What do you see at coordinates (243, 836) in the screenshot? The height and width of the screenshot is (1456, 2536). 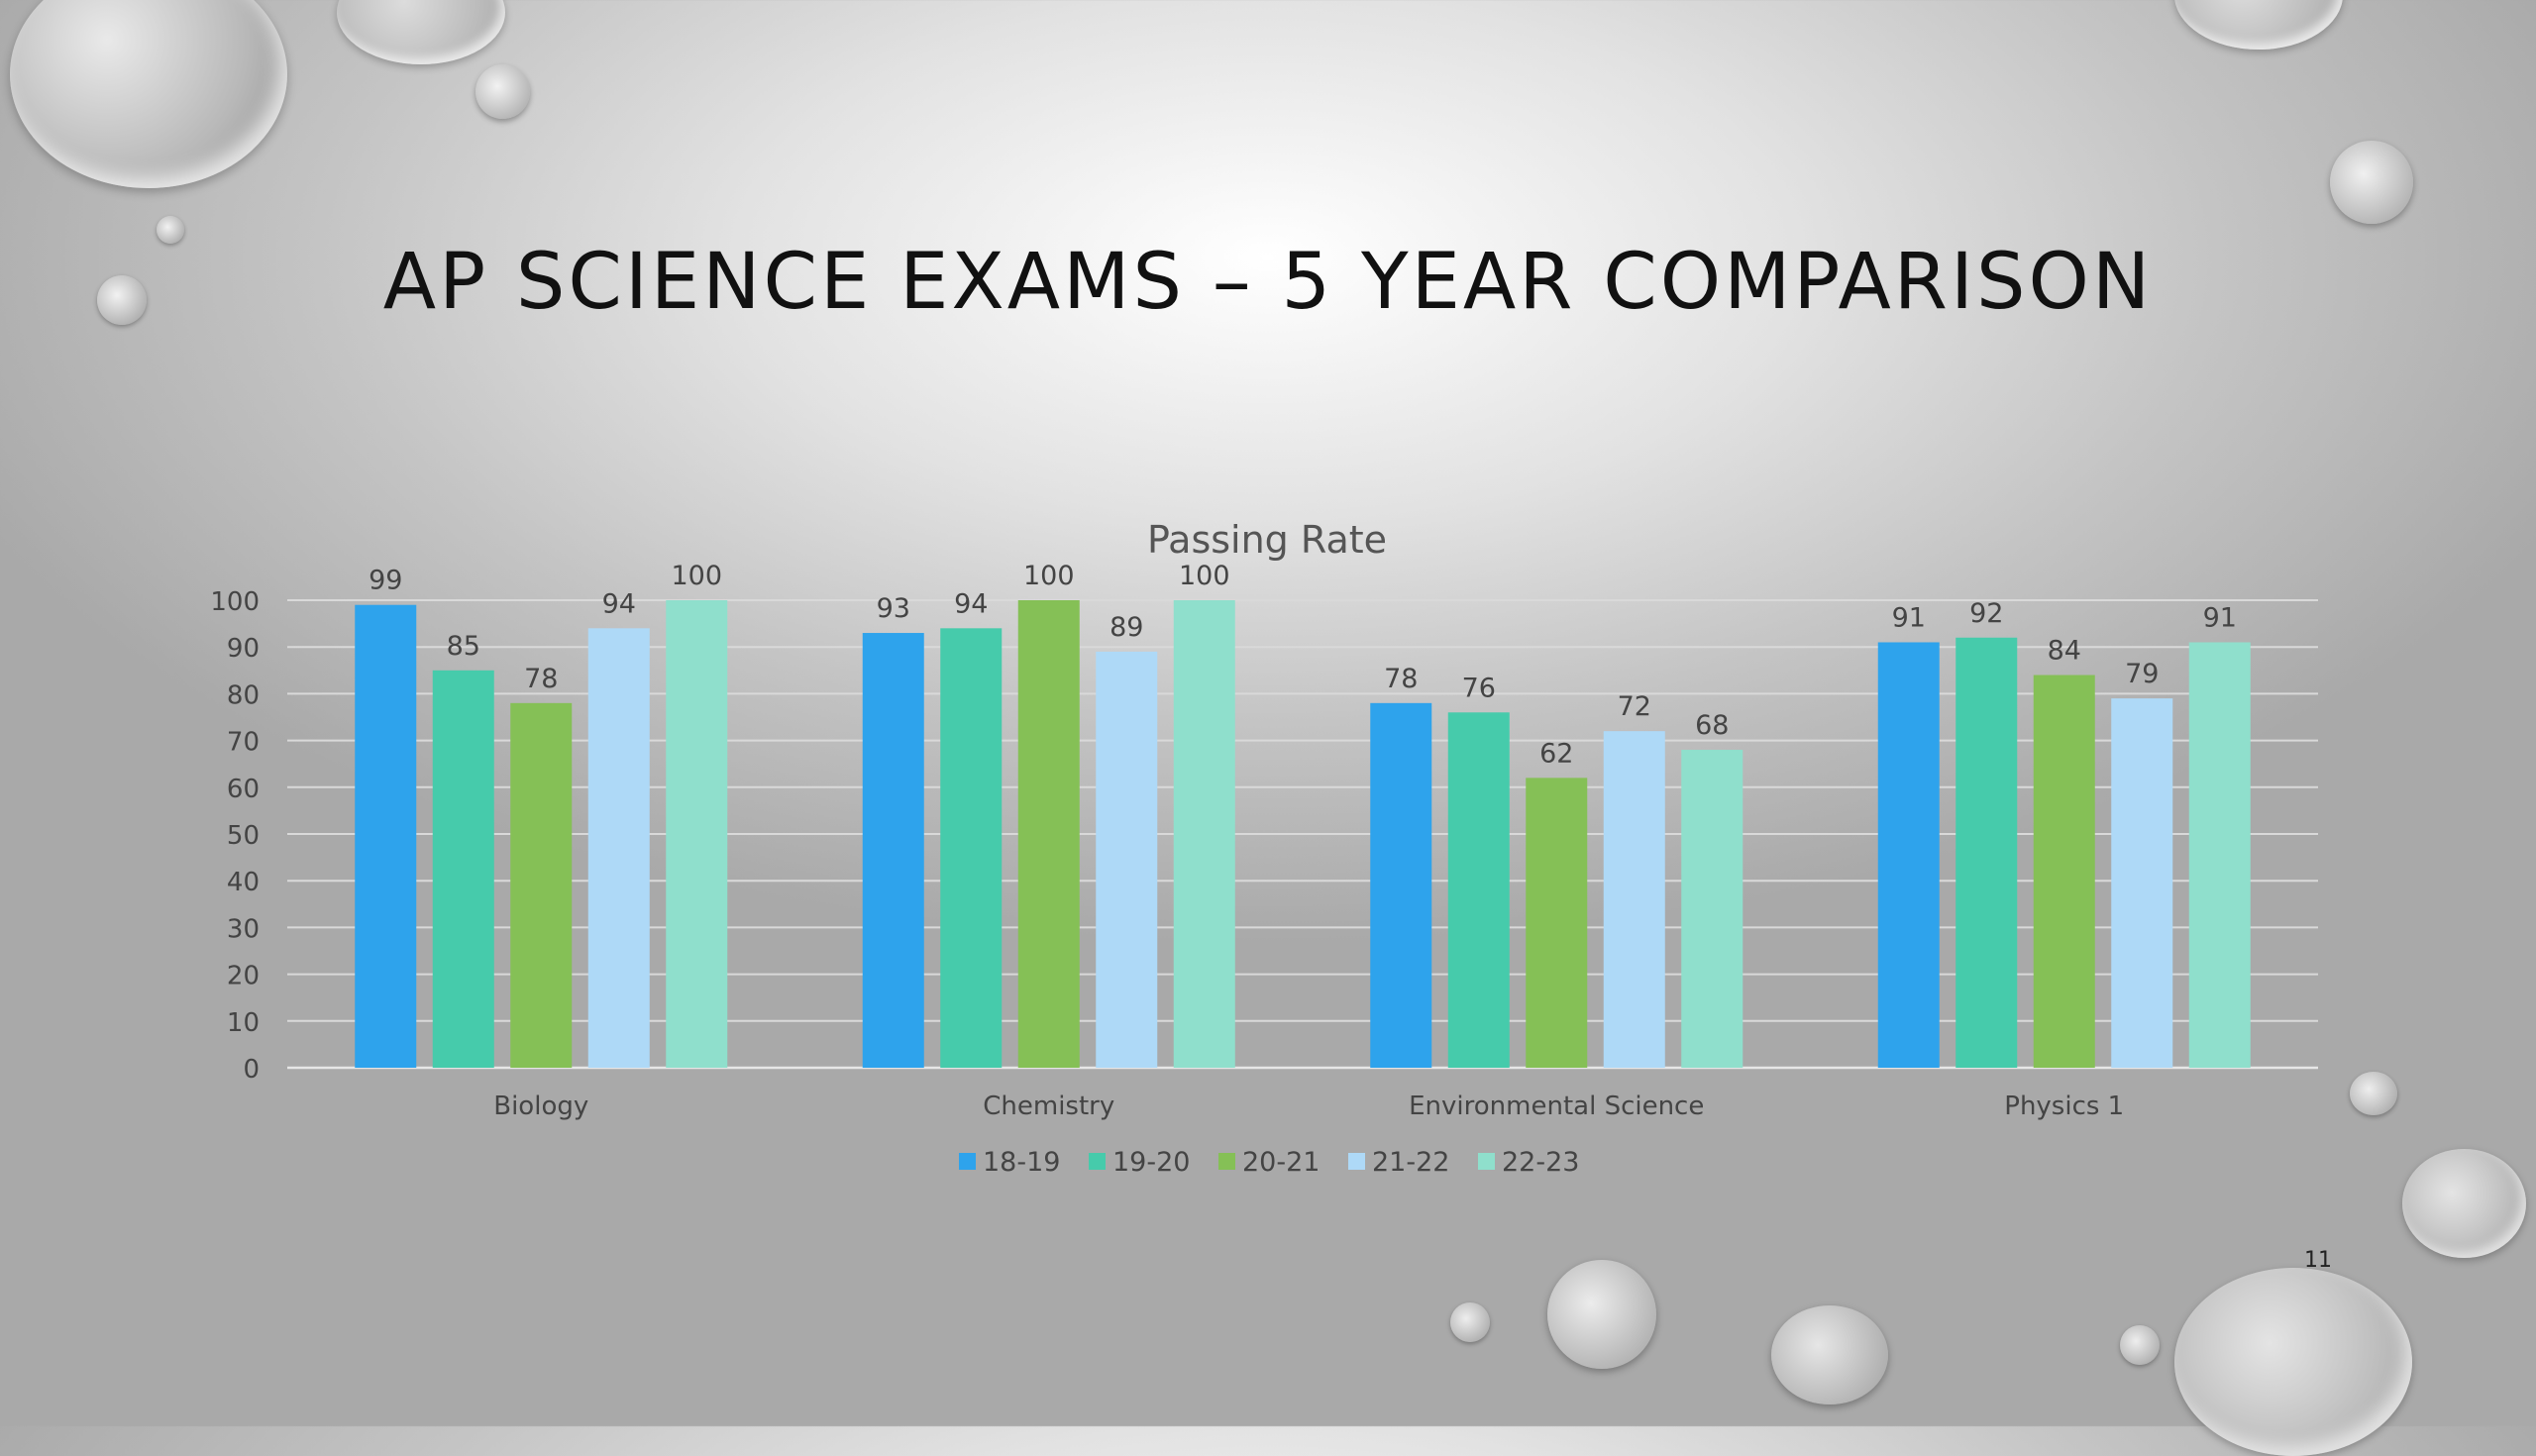 I see `y-tick-label: 50` at bounding box center [243, 836].